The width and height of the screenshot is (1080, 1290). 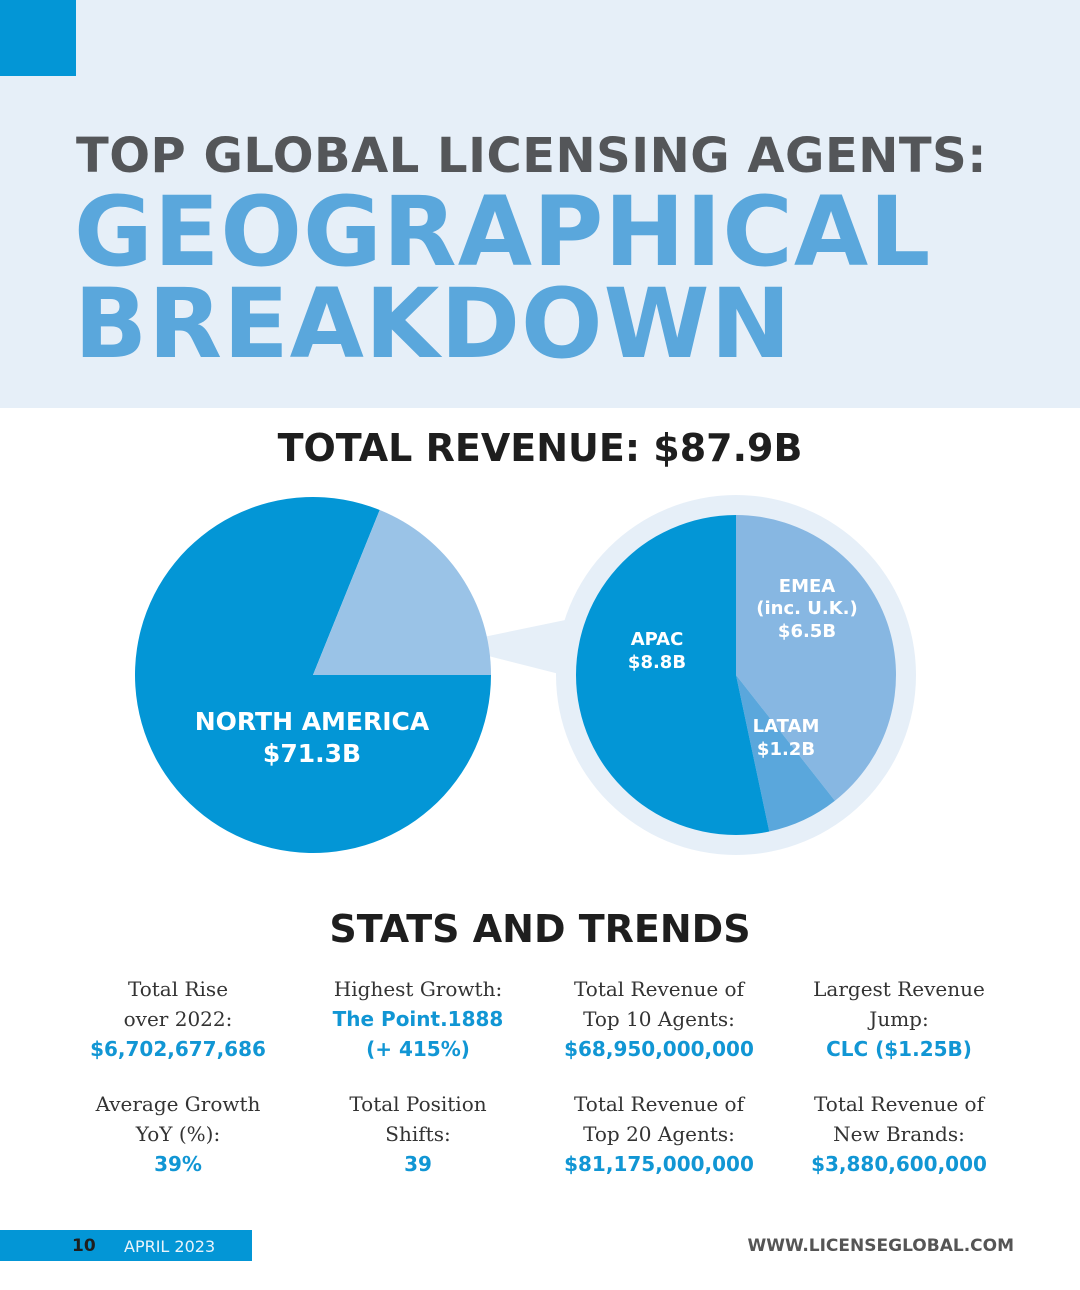 What do you see at coordinates (816, 658) in the screenshot?
I see `pie-slice-emea` at bounding box center [816, 658].